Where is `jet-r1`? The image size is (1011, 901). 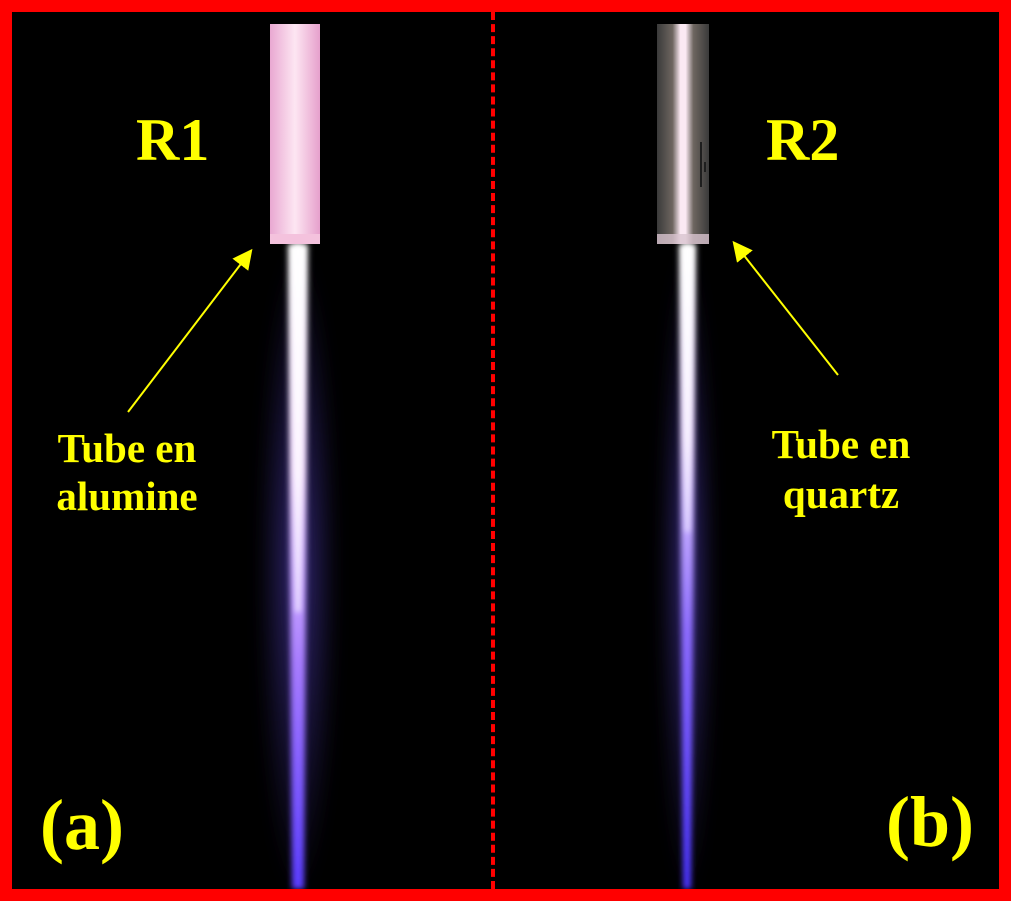
jet-r1 is located at coordinates (298, 565).